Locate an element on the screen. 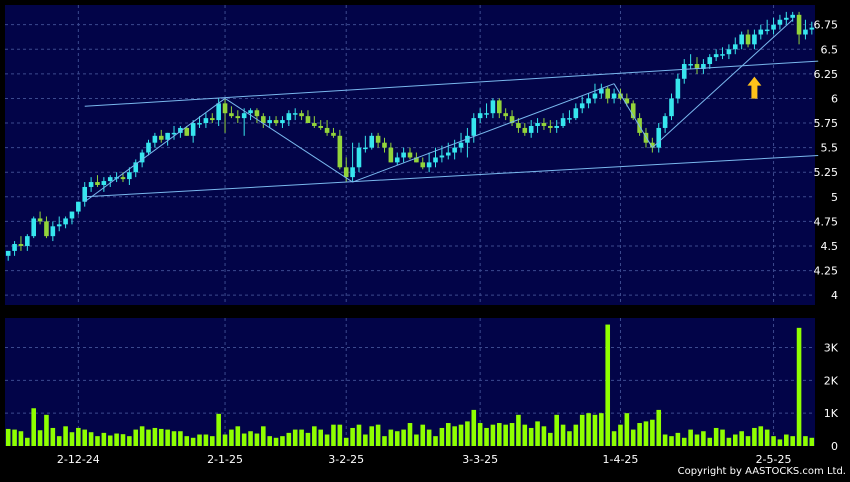 The image size is (850, 482). date-tick-label: 1-4-25 is located at coordinates (621, 459).